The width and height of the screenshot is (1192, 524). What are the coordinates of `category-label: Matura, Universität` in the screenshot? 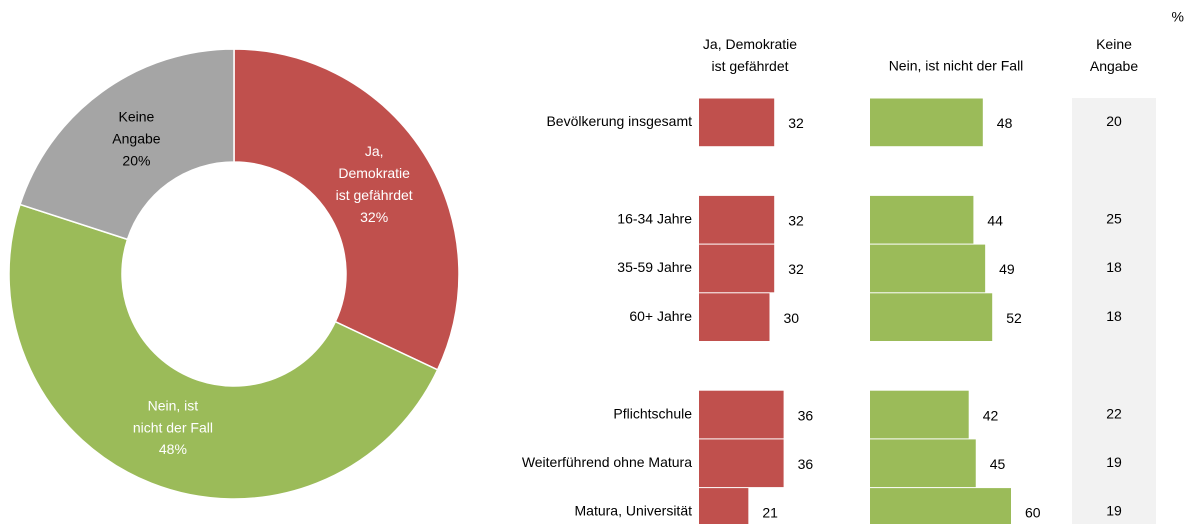 It's located at (634, 511).